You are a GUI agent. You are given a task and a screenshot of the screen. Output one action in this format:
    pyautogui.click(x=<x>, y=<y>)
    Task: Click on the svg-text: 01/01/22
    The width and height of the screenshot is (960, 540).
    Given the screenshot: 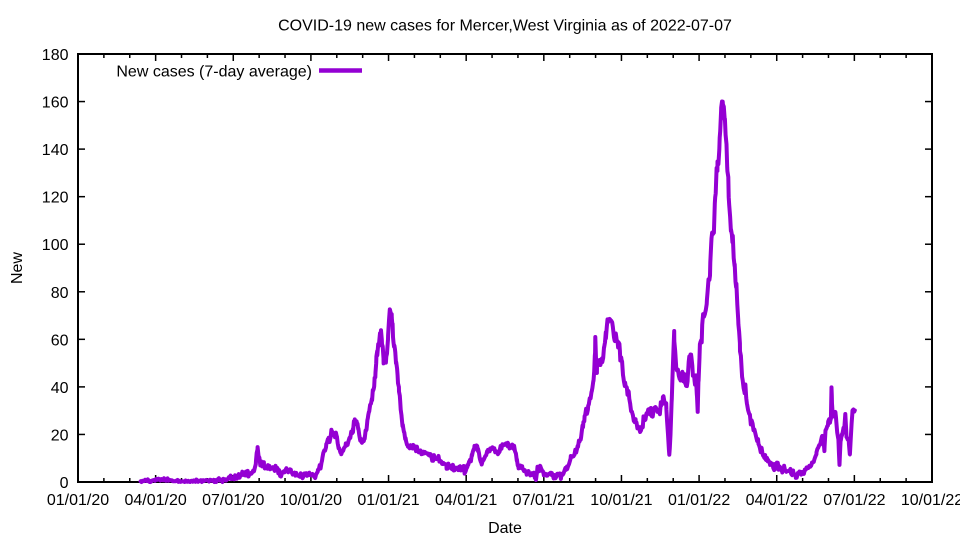 What is the action you would take?
    pyautogui.click(x=699, y=500)
    